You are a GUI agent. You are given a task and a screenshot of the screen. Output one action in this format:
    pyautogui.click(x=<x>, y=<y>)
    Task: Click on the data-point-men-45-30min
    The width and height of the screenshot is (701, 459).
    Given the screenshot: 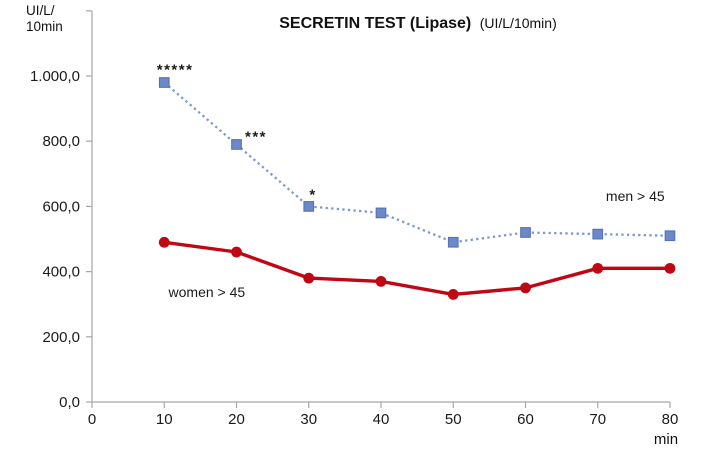 What is the action you would take?
    pyautogui.click(x=309, y=206)
    